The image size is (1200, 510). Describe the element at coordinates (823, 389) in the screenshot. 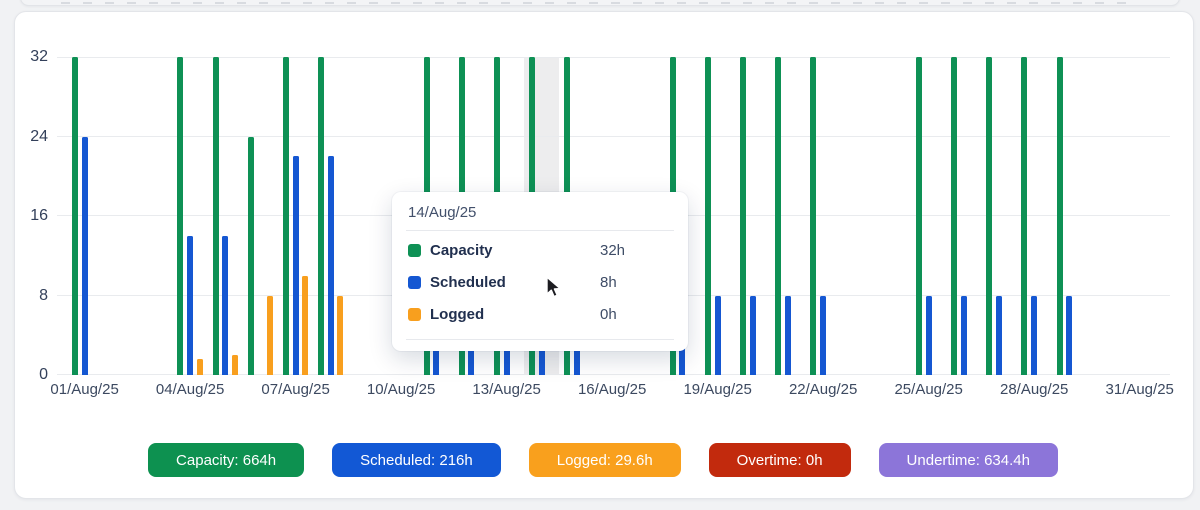

I see `x-tick-22: 22/Aug/25` at that location.